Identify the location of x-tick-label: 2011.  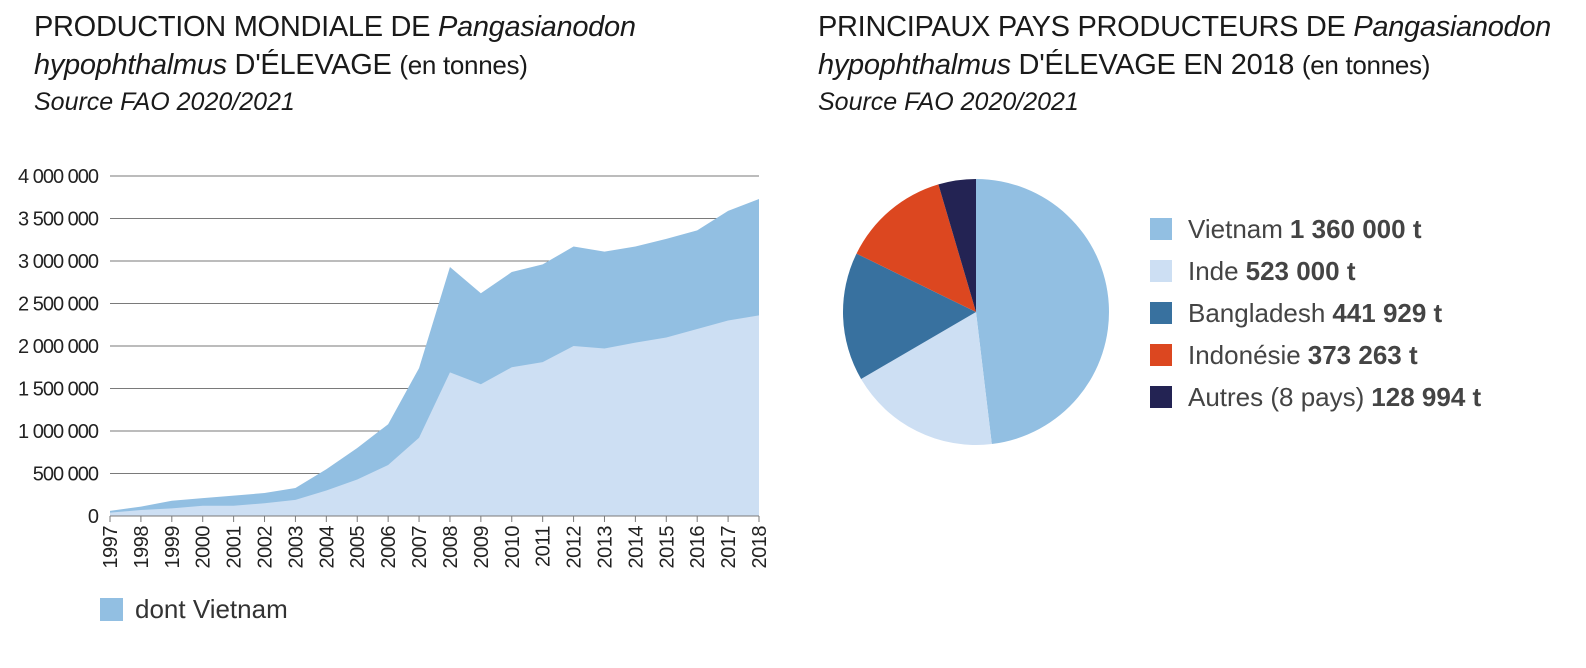
(544, 546).